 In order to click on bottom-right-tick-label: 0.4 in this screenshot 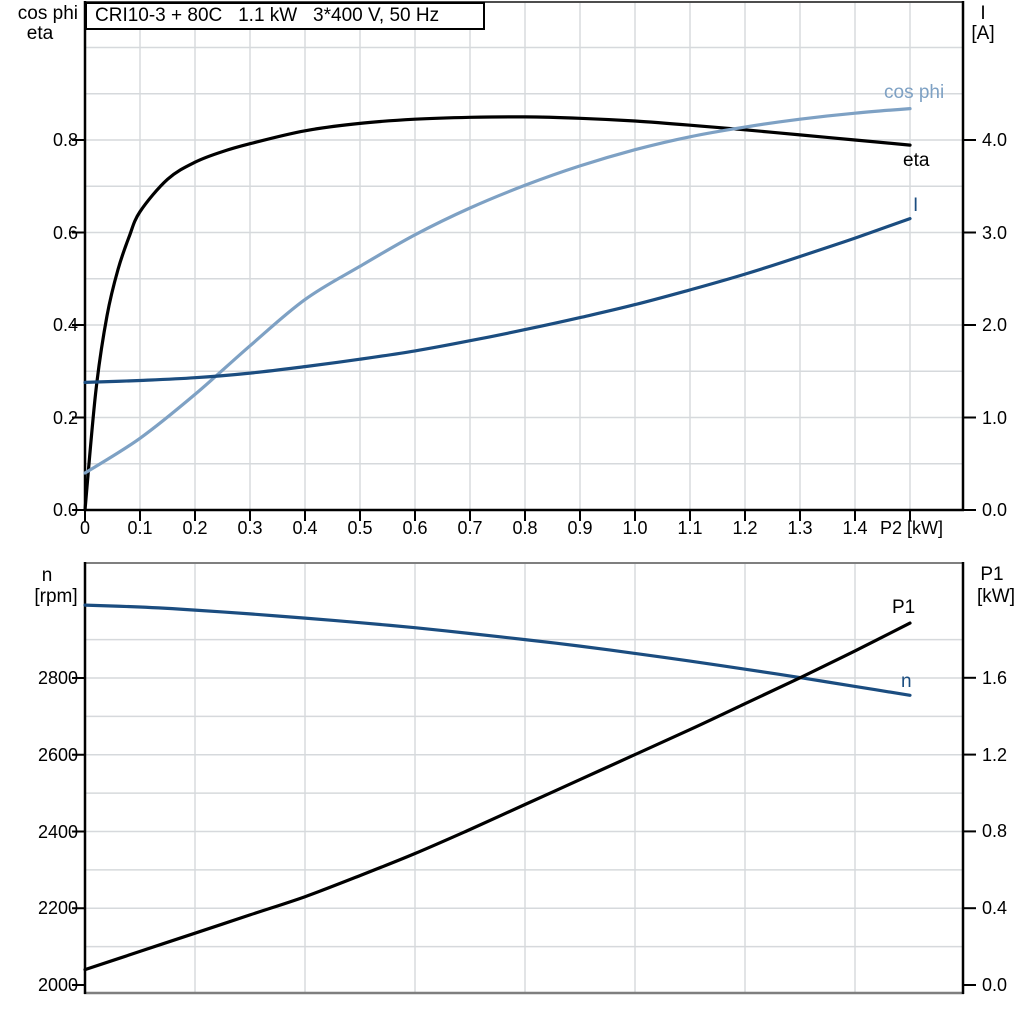, I will do `click(995, 908)`.